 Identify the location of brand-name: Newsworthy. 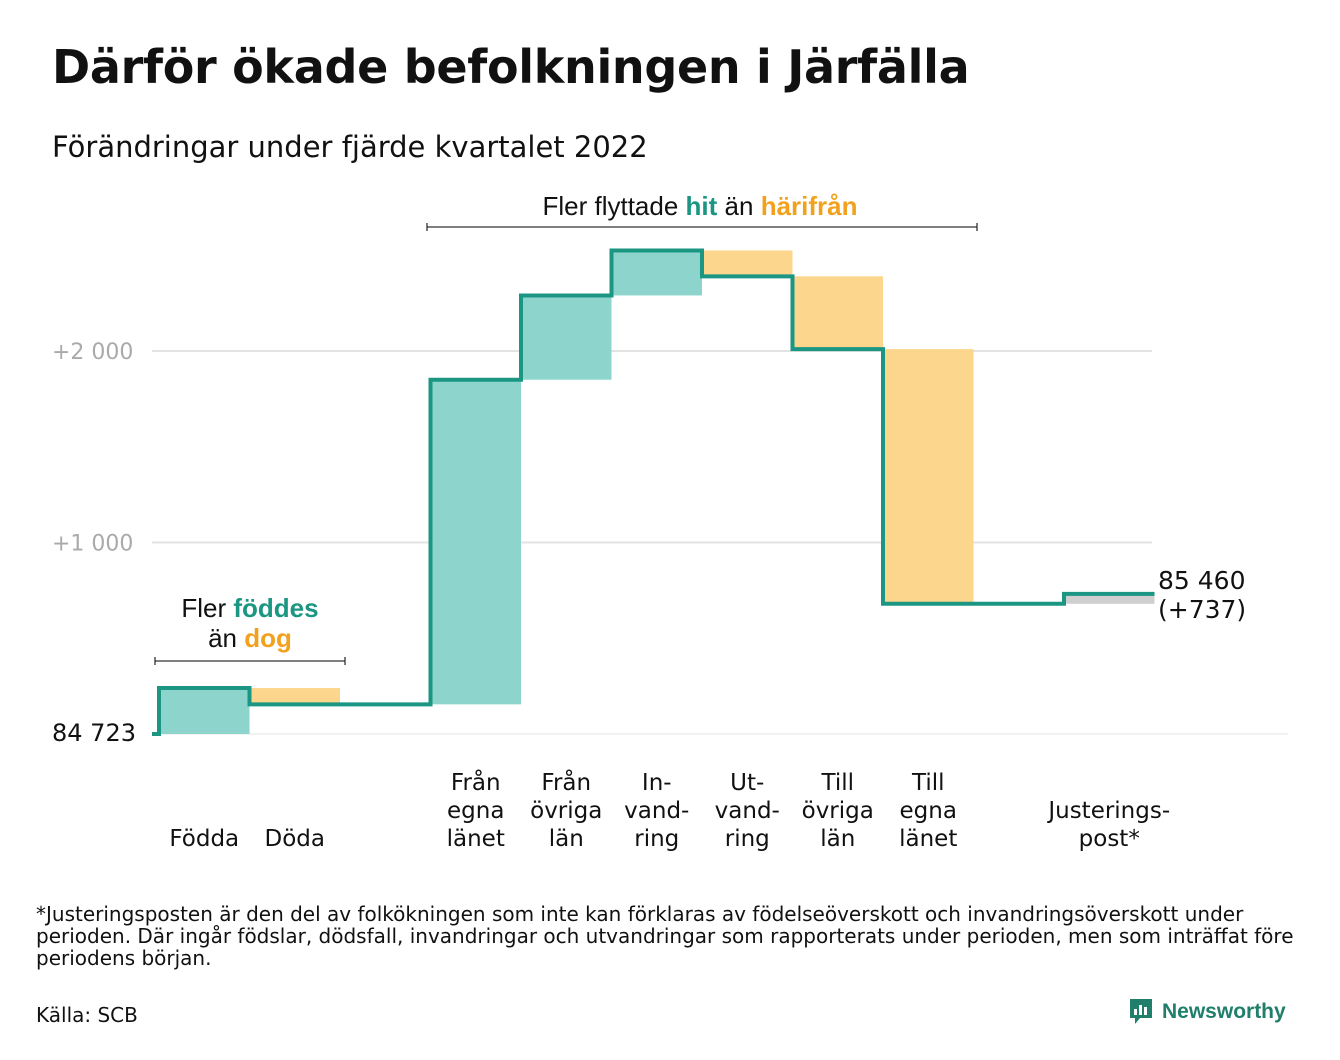
(1224, 1011).